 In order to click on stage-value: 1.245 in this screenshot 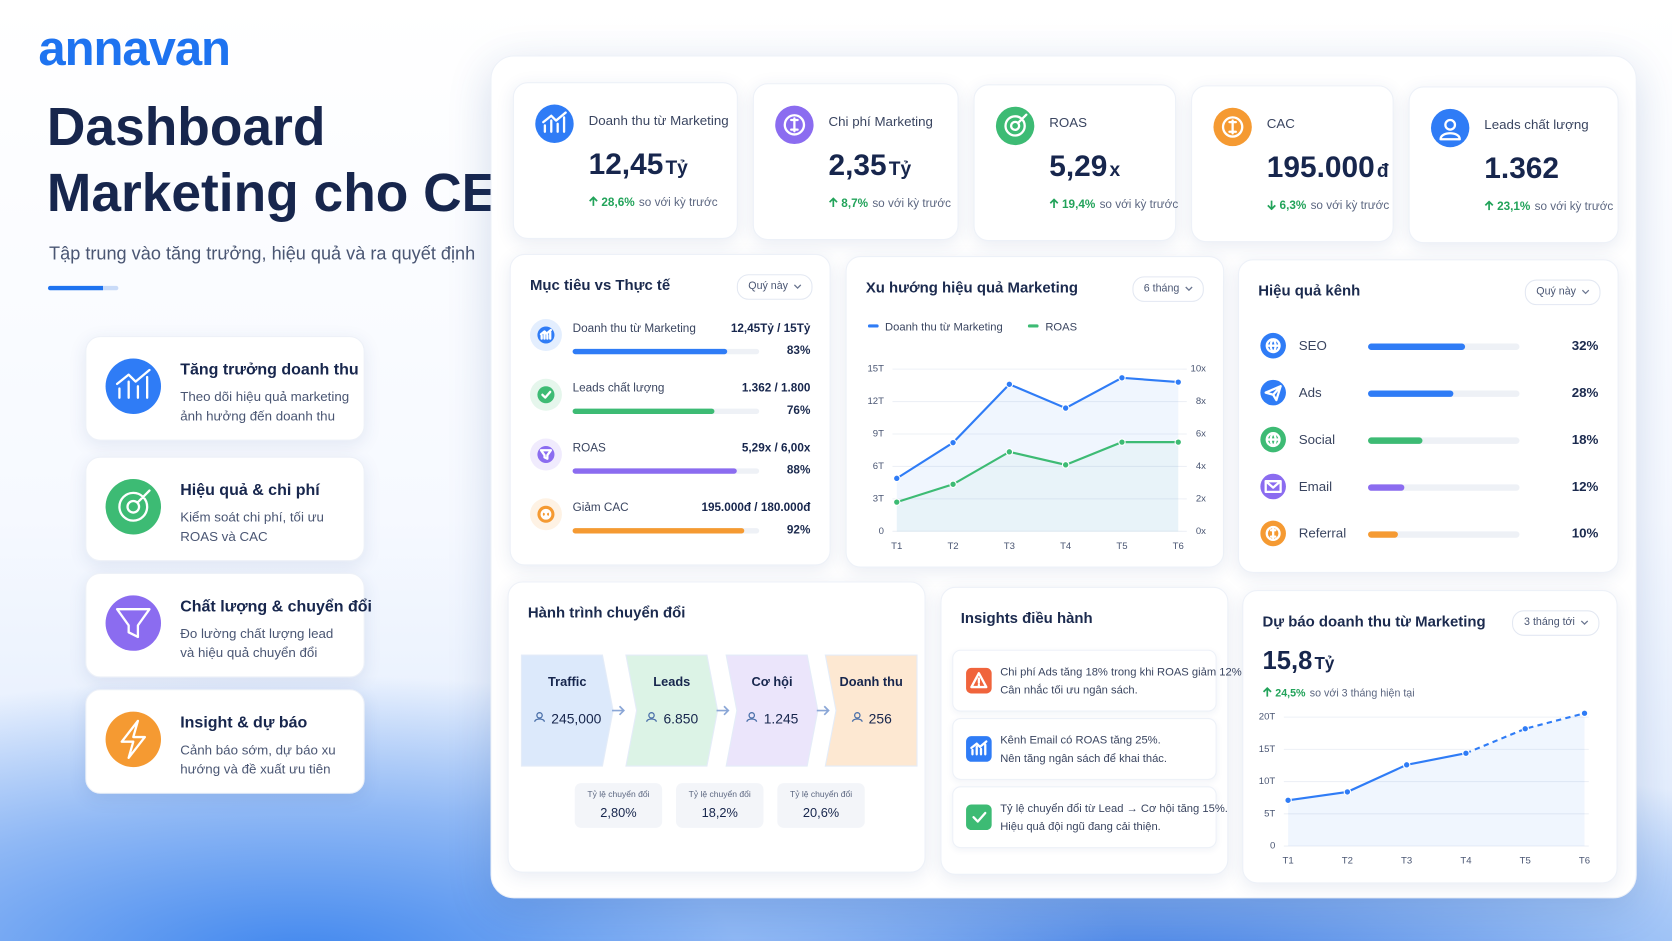, I will do `click(781, 718)`.